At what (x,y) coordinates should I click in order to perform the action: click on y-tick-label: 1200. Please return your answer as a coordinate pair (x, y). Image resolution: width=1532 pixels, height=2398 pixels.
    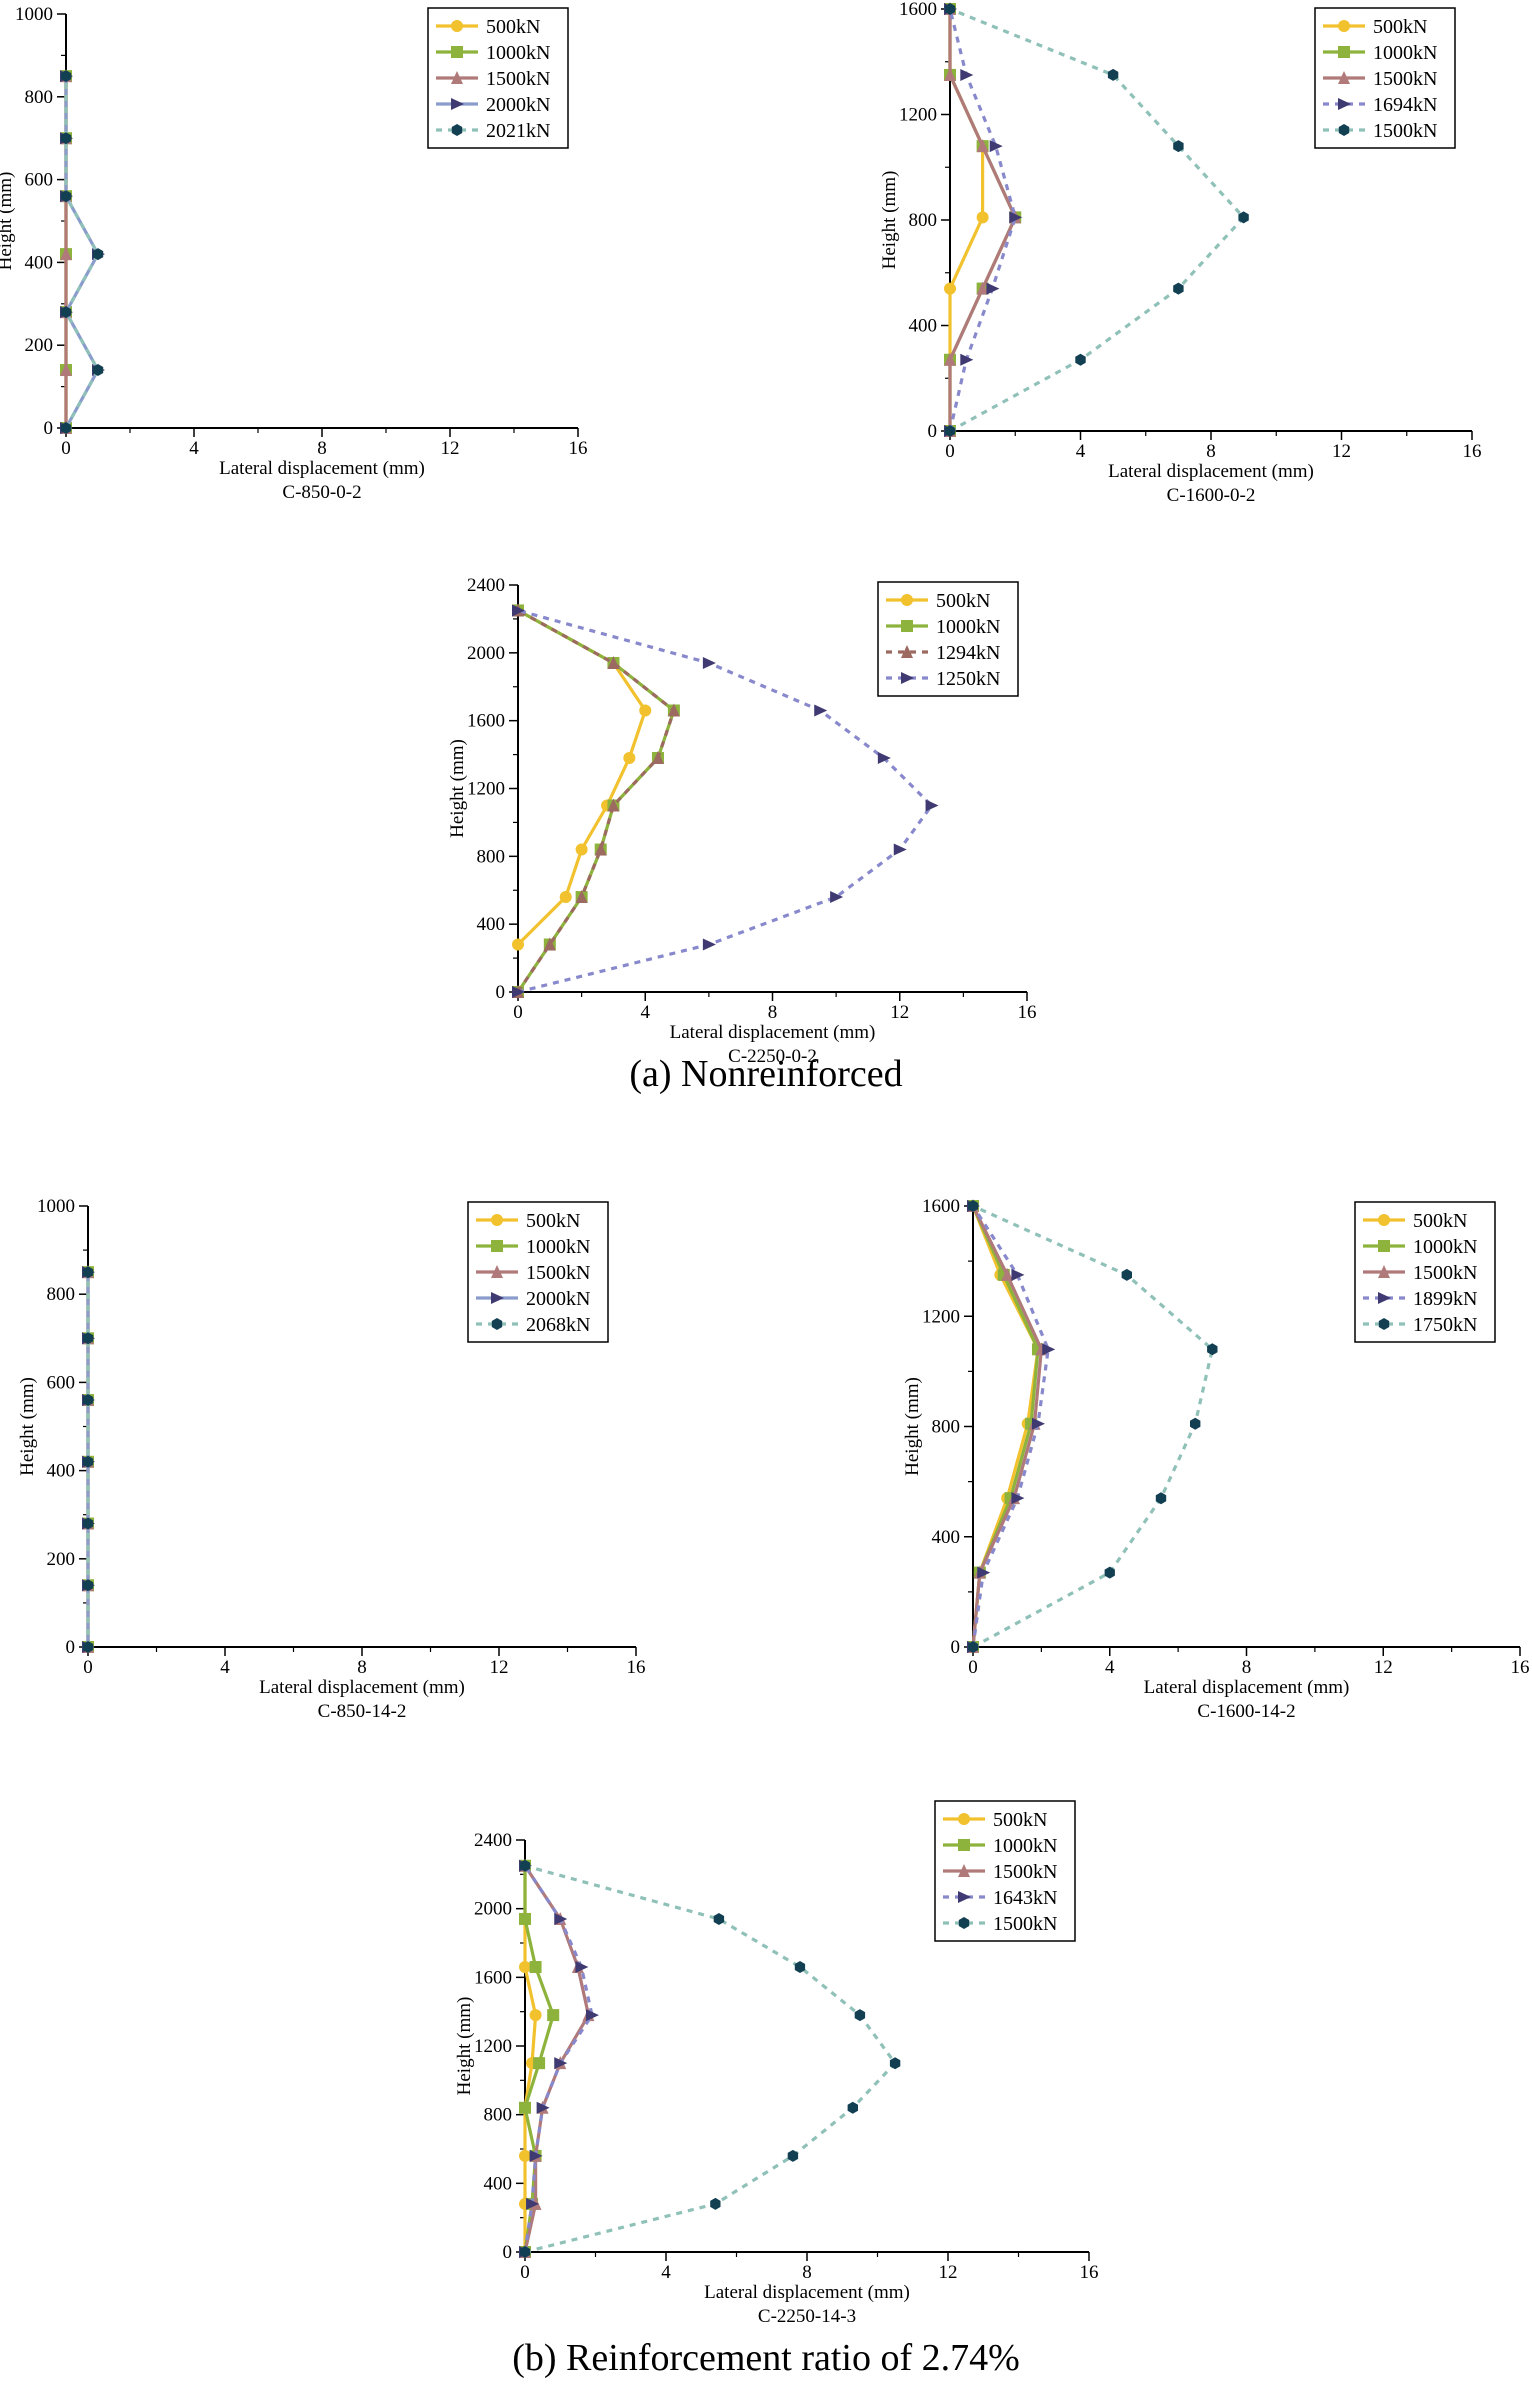
    Looking at the image, I should click on (941, 1316).